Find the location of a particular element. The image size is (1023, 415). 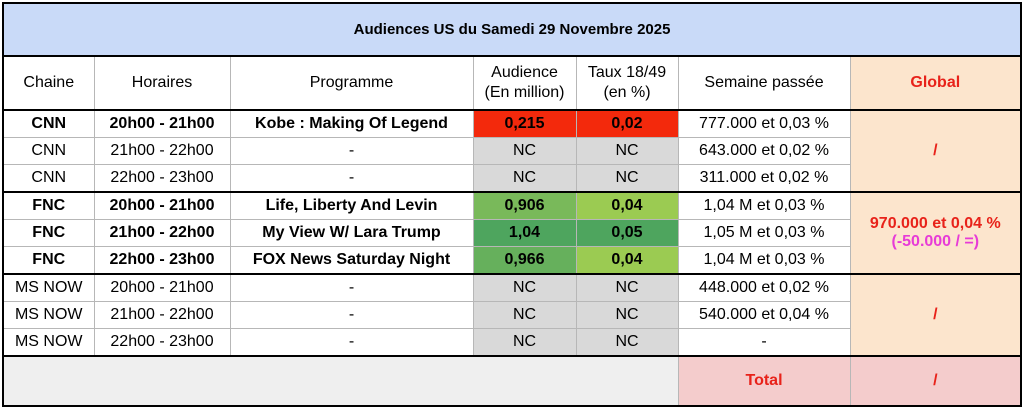

cell-programme: Life, Liberty And Levin is located at coordinates (351, 205).